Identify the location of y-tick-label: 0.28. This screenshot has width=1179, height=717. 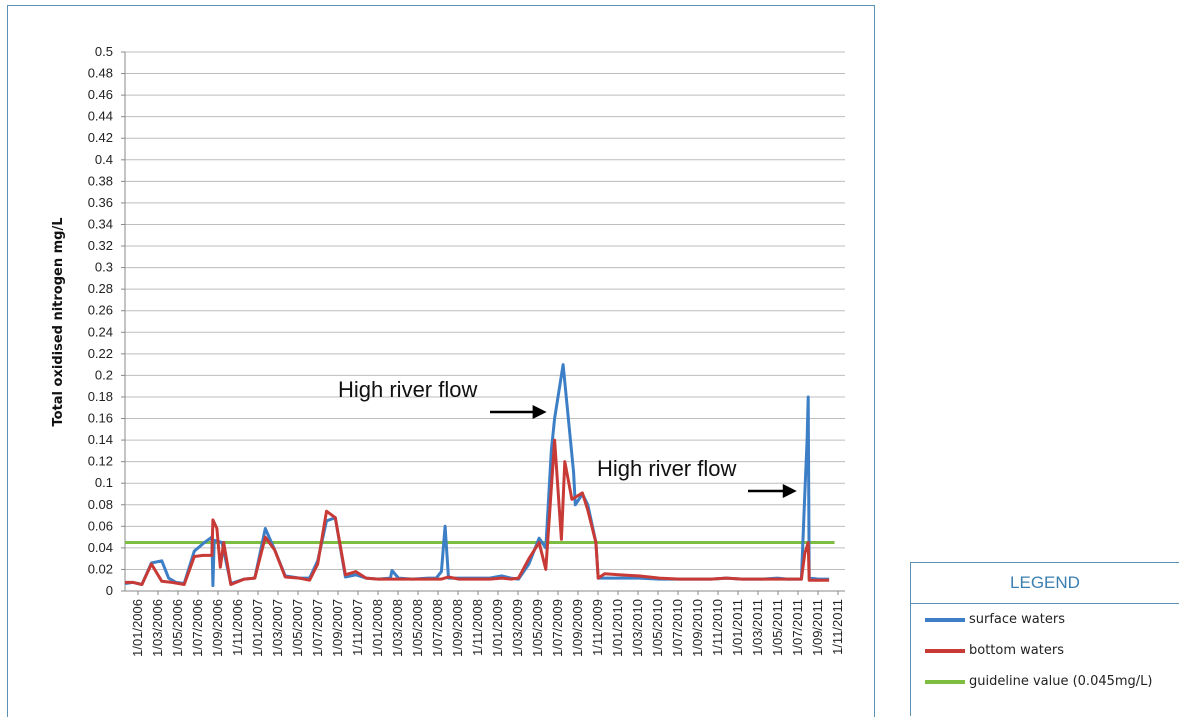
(100, 288).